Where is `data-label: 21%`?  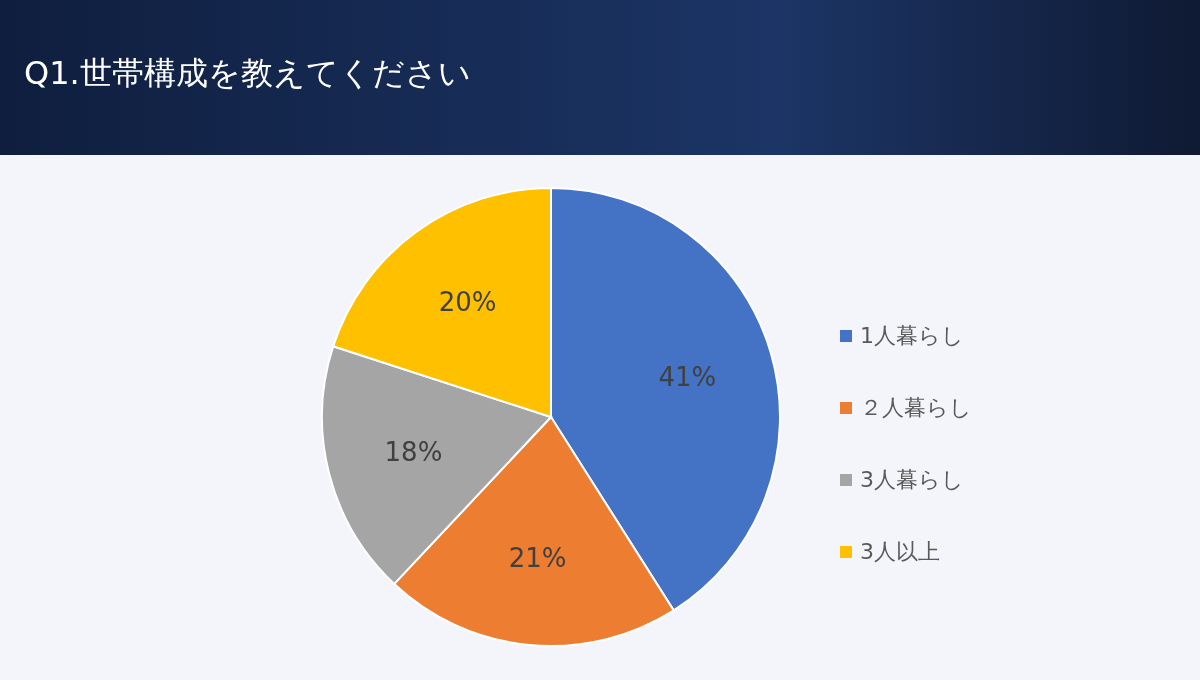
data-label: 21% is located at coordinates (537, 558).